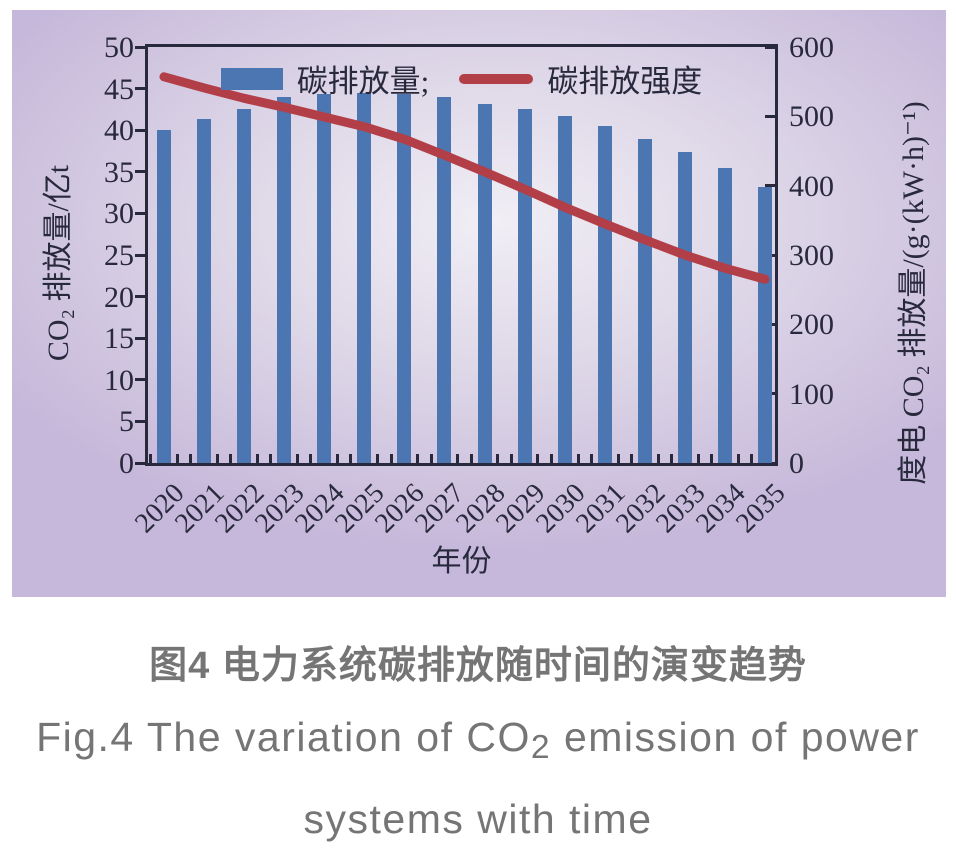 The height and width of the screenshot is (862, 956). Describe the element at coordinates (811, 255) in the screenshot. I see `y-axis-right-tick-label: 300` at that location.